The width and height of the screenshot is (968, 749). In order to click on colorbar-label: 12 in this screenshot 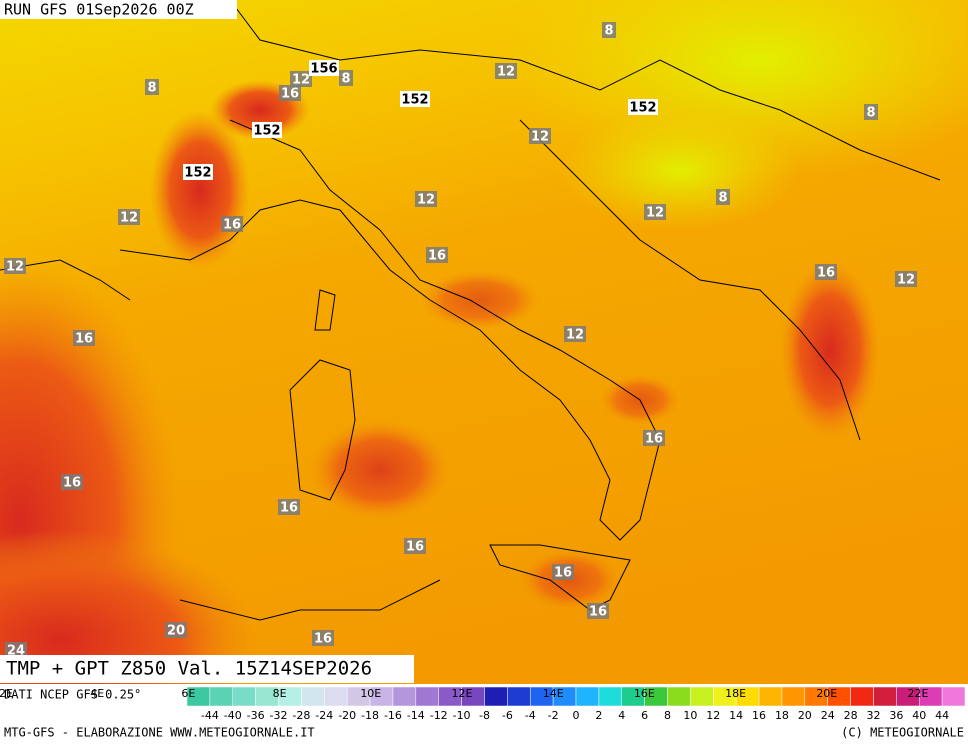, I will do `click(713, 715)`.